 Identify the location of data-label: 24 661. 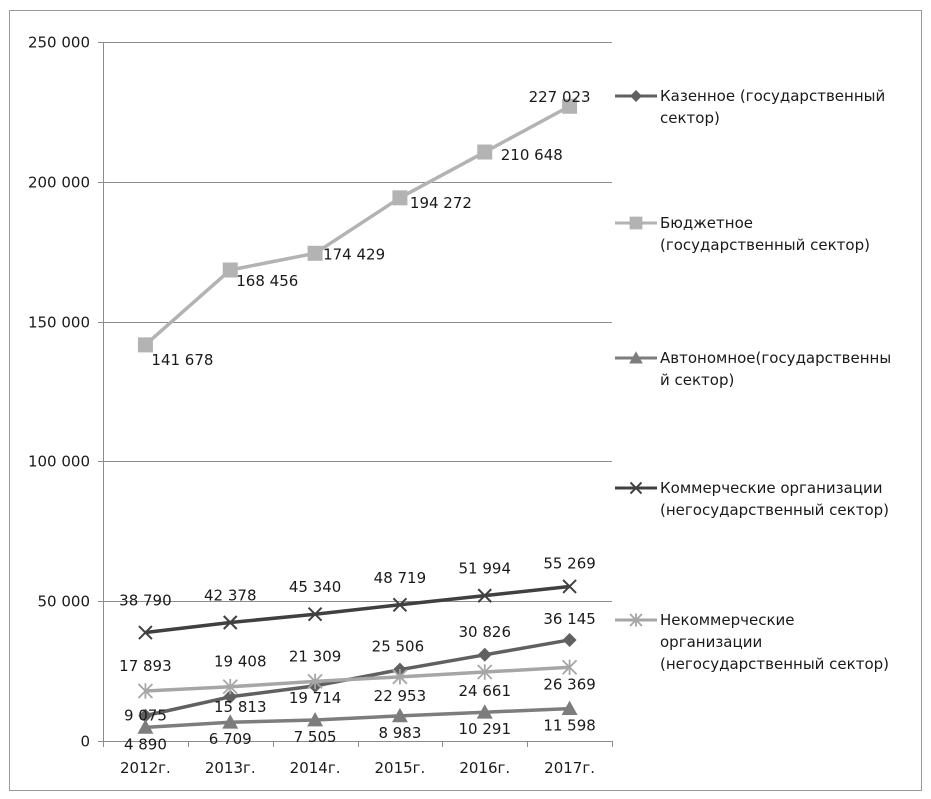
(485, 691).